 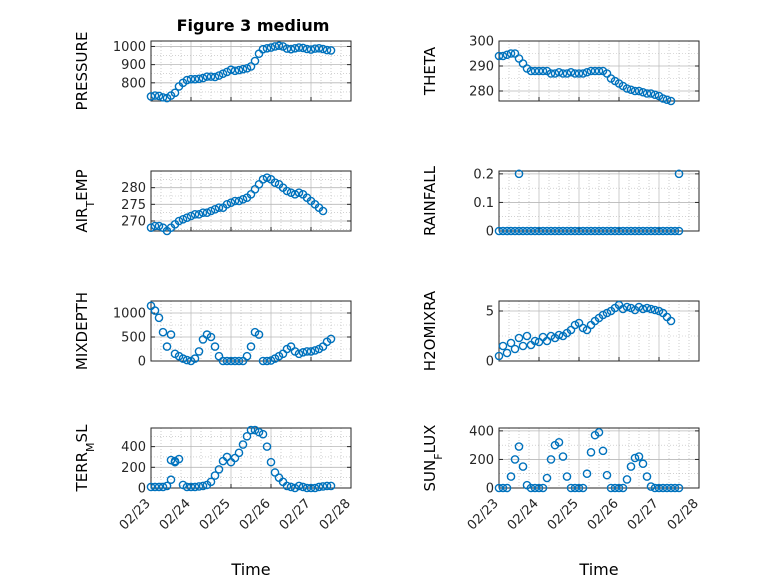 I want to click on y-tick-label: 800, so click(x=133, y=83).